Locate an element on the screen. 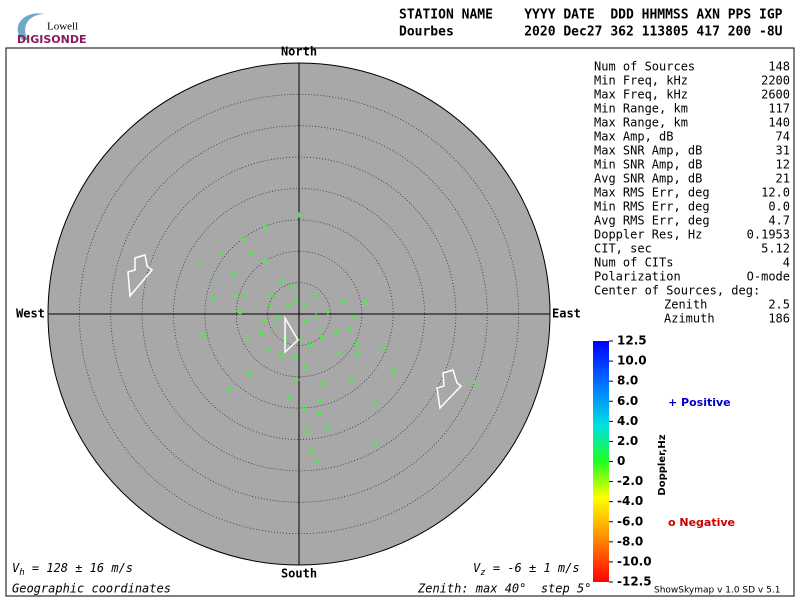  logo-top: Lowell is located at coordinates (62, 27).